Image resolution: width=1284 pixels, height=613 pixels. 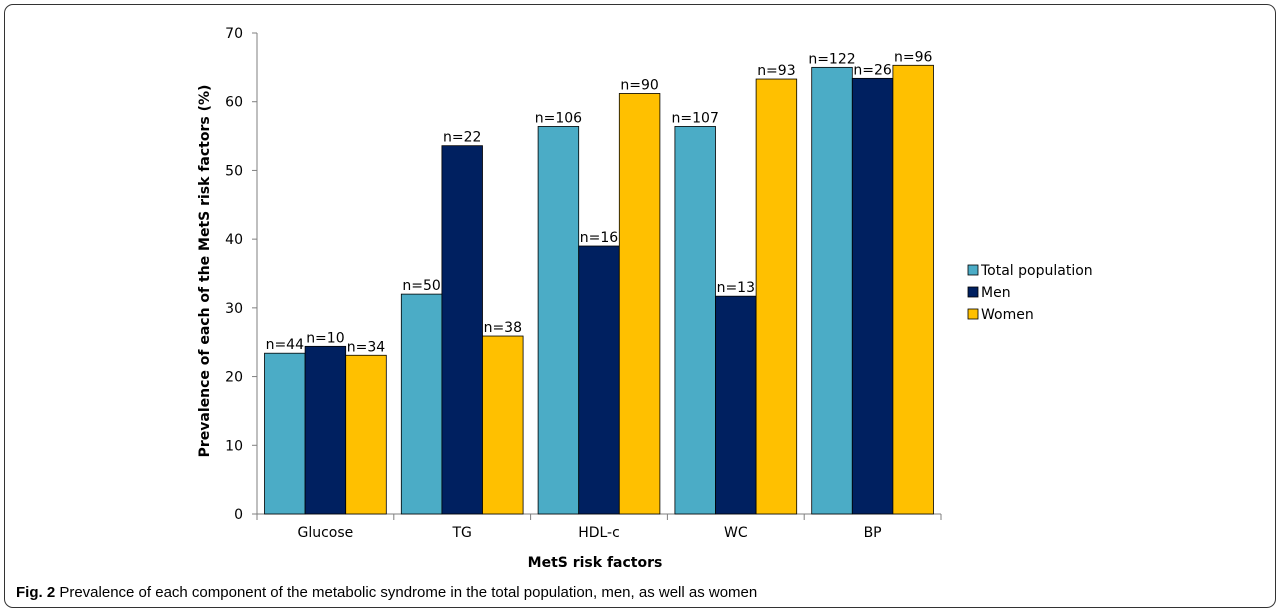 I want to click on data-label: n=106, so click(x=558, y=118).